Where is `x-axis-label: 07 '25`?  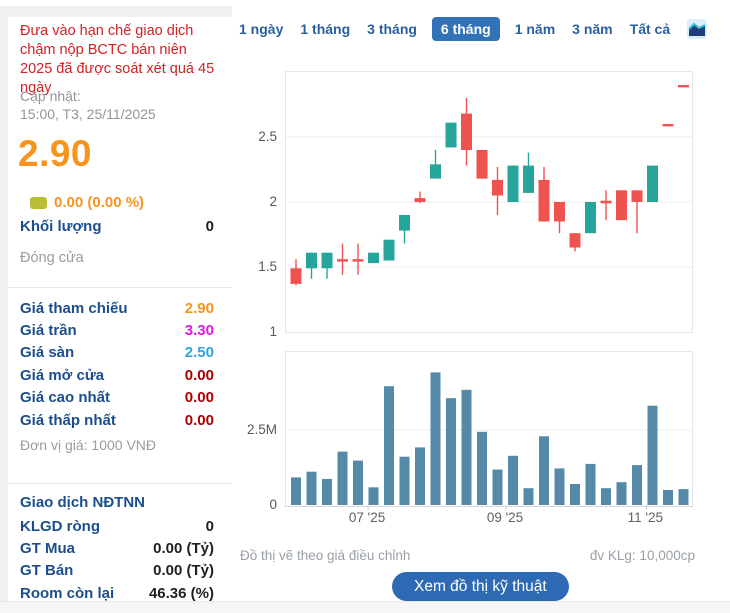 x-axis-label: 07 '25 is located at coordinates (367, 517).